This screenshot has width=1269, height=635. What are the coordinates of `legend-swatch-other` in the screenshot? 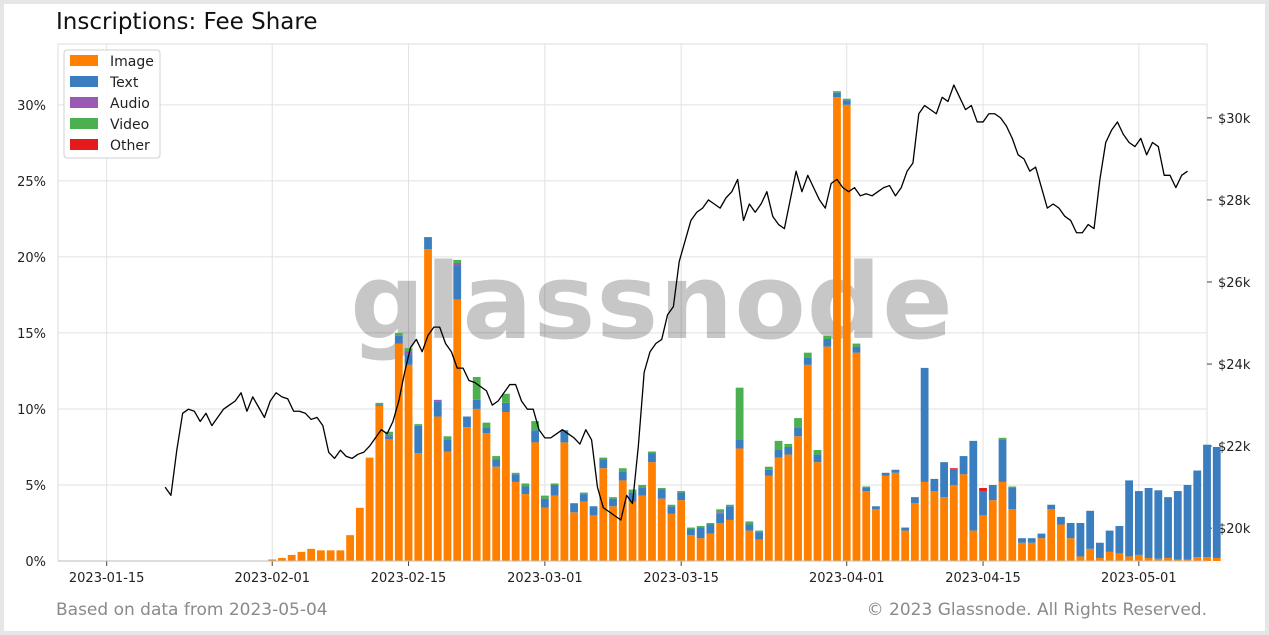 It's located at (84, 144).